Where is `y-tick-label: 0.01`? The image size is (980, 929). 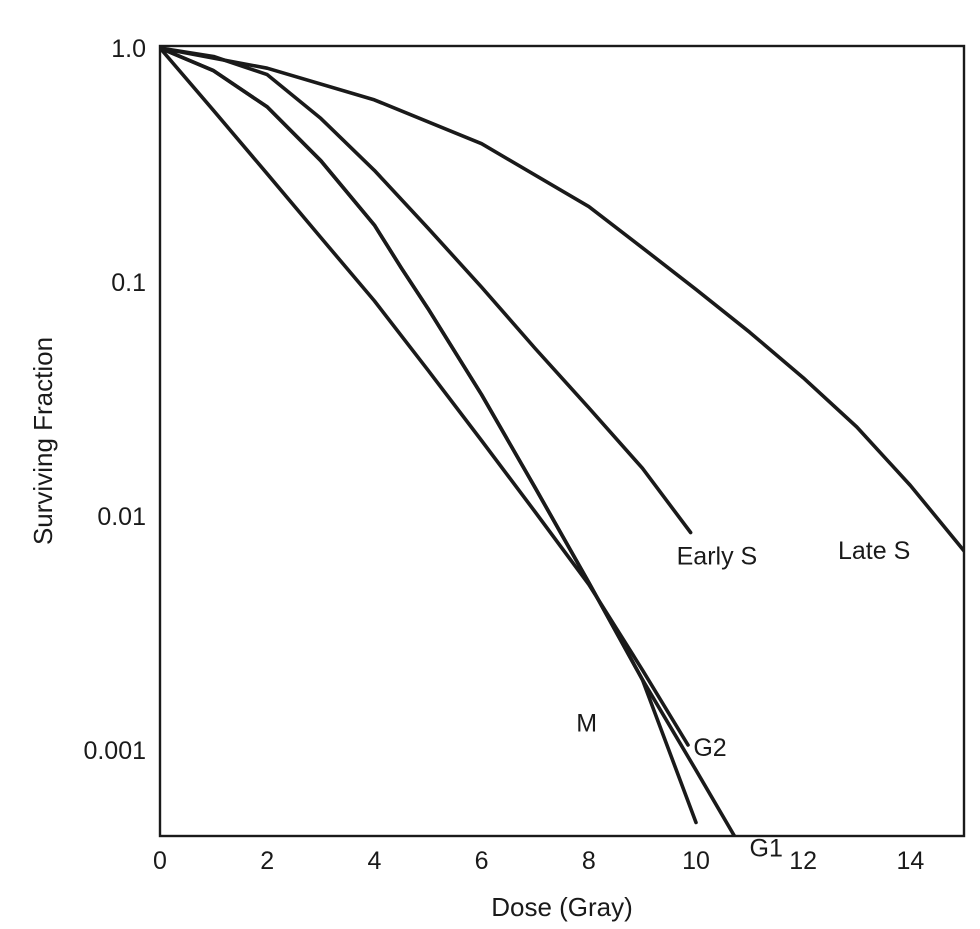 y-tick-label: 0.01 is located at coordinates (121, 517).